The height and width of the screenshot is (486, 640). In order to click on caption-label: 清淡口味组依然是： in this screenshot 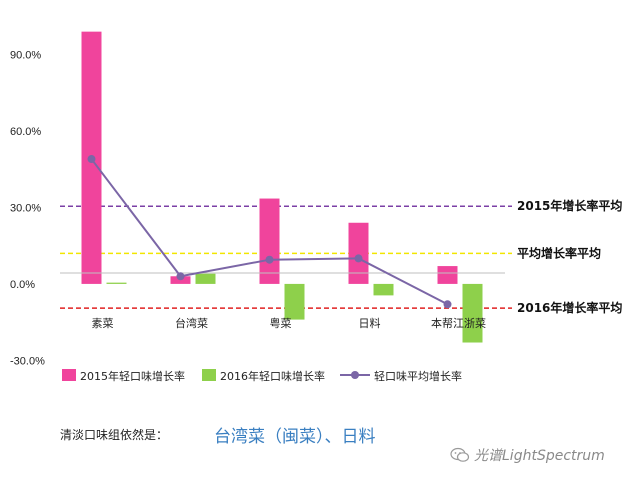, I will do `click(114, 435)`.